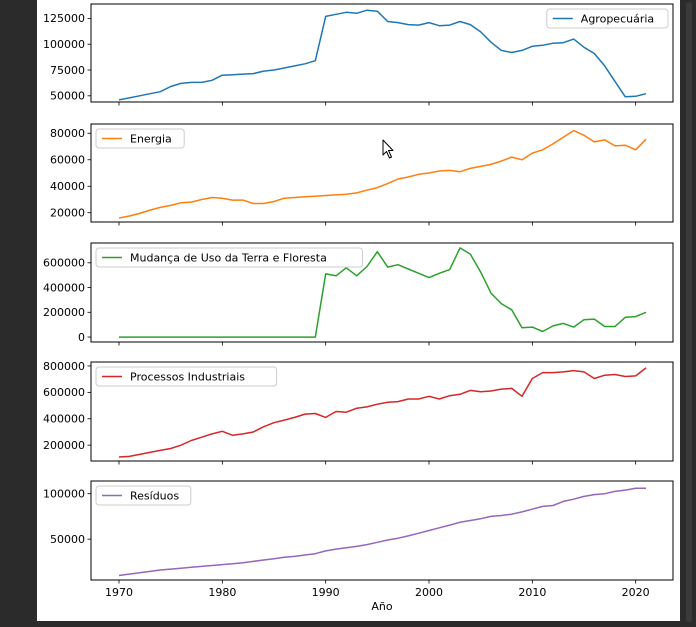  What do you see at coordinates (67, 70) in the screenshot?
I see `y-tick-label: 75000` at bounding box center [67, 70].